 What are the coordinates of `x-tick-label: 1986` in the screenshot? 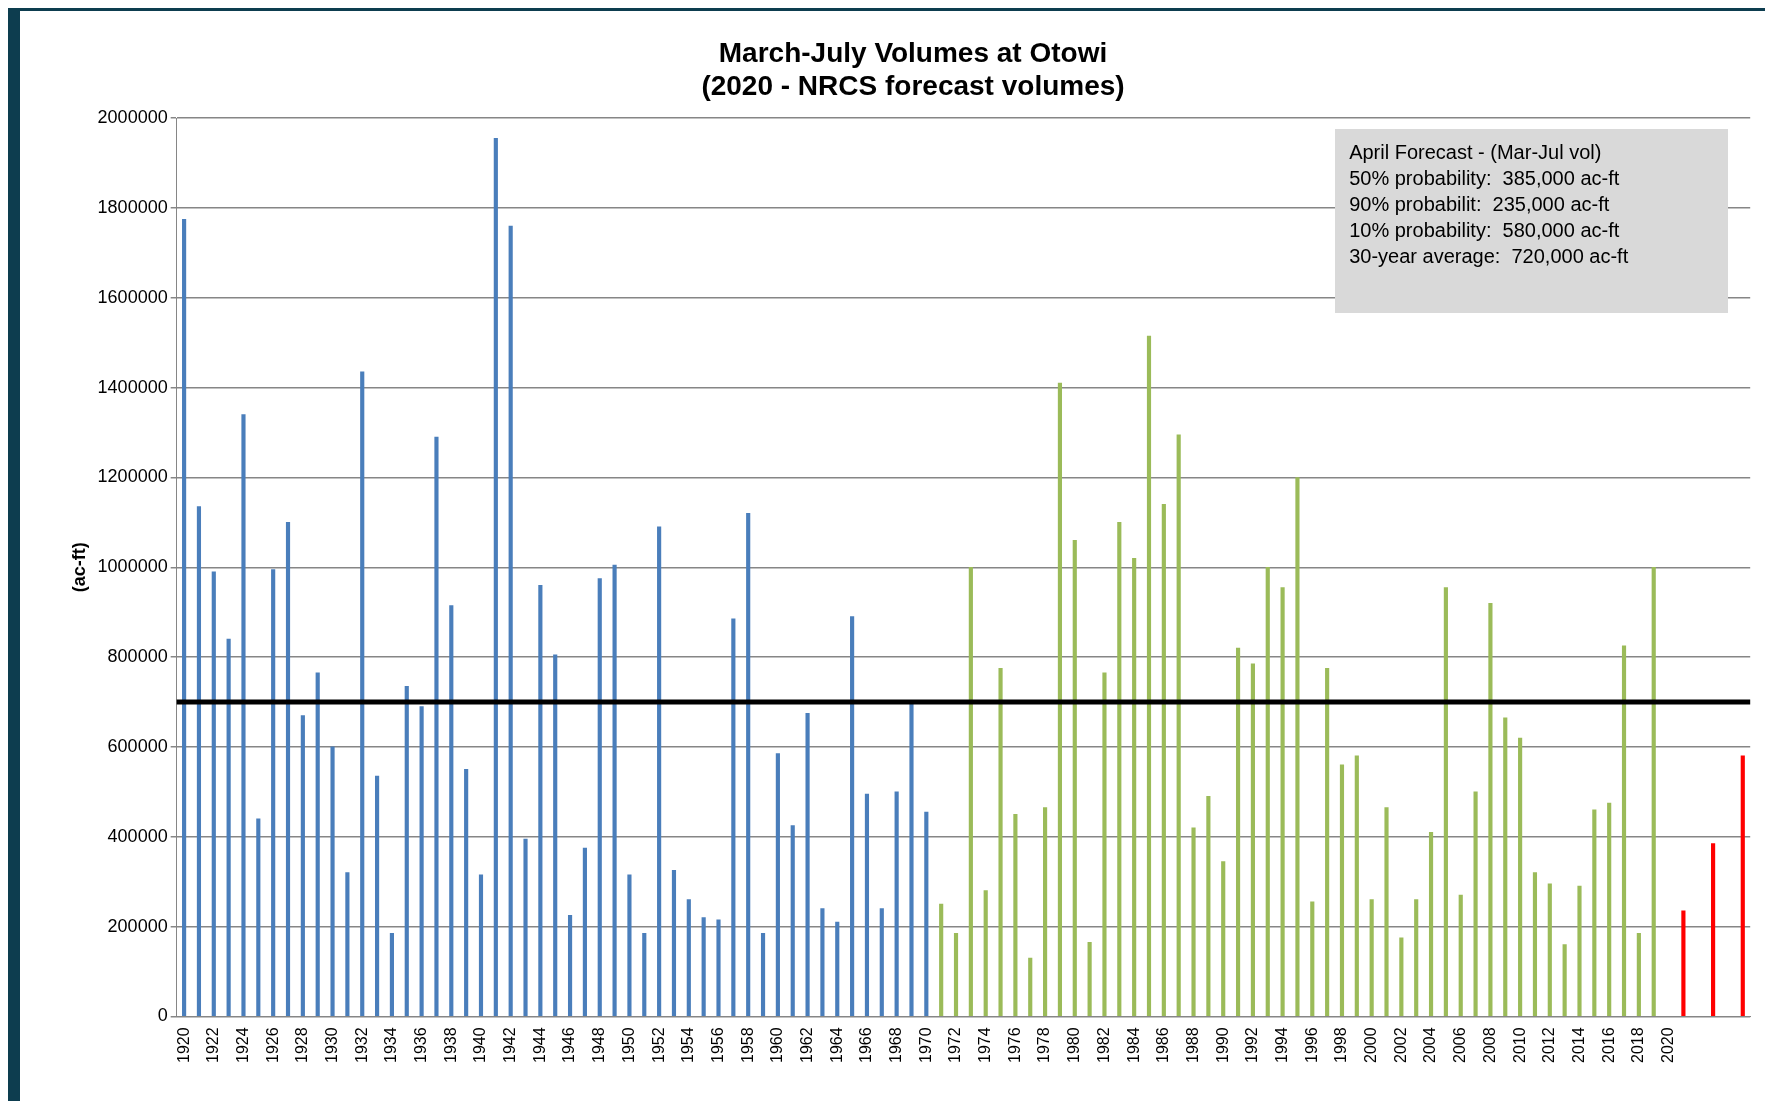 It's located at (1163, 1045).